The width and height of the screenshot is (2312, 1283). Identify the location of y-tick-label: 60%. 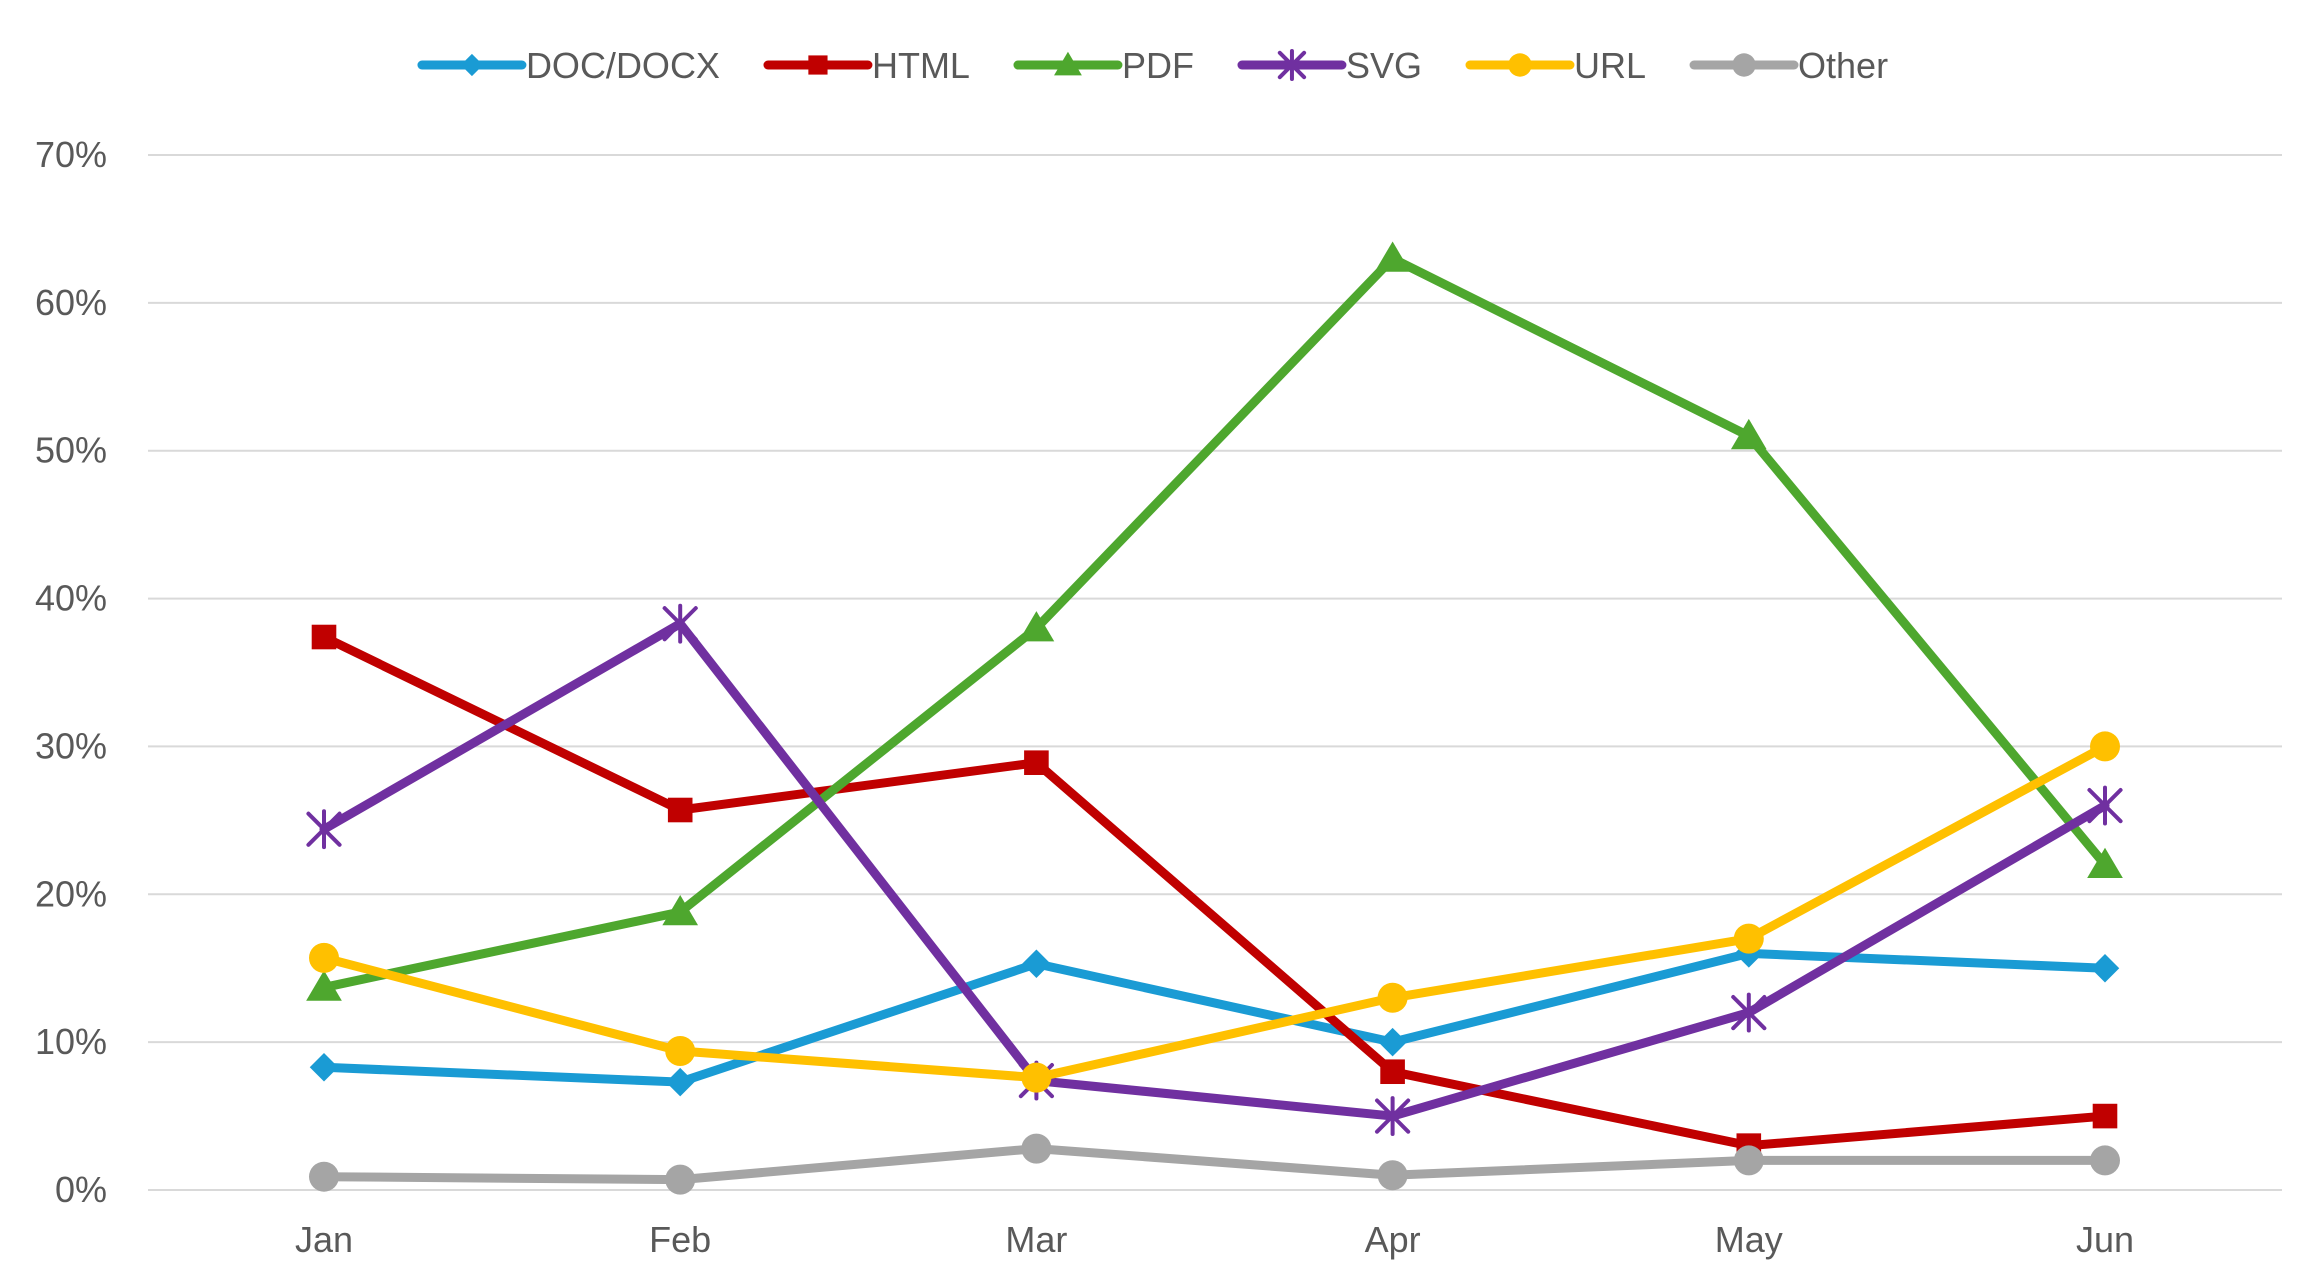
(71, 302).